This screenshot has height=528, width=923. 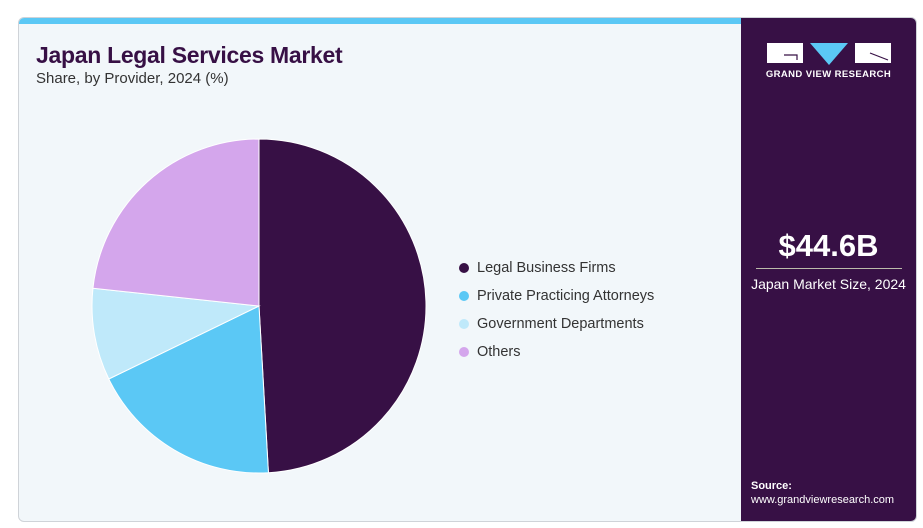 What do you see at coordinates (828, 74) in the screenshot?
I see `brand-name: GRAND VIEW RESEARCH` at bounding box center [828, 74].